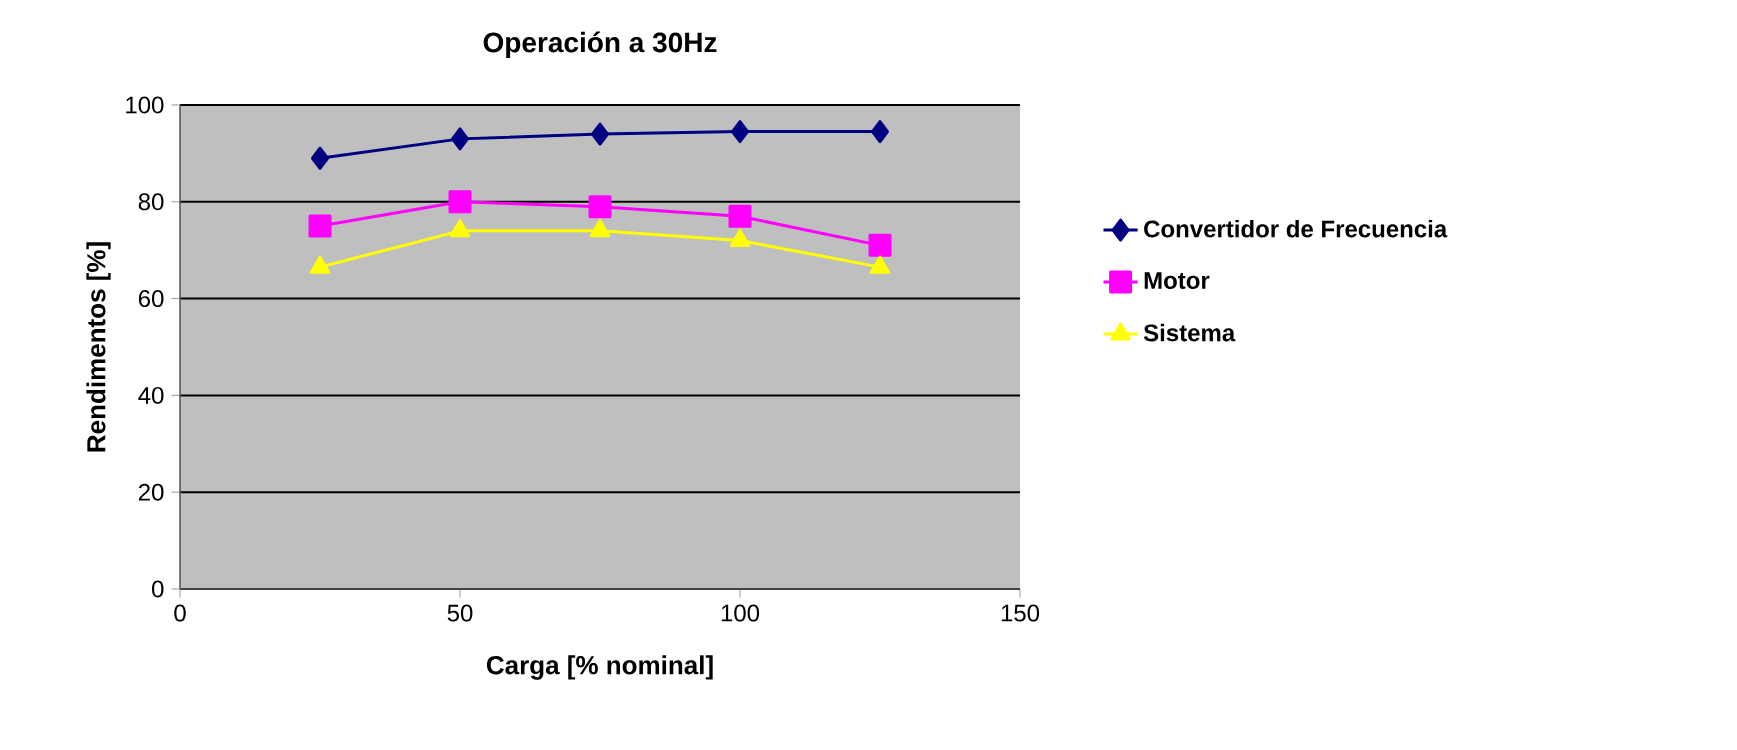 The height and width of the screenshot is (750, 1737). Describe the element at coordinates (1296, 228) in the screenshot. I see `legend-label: Convertidor de Frecuencia` at that location.